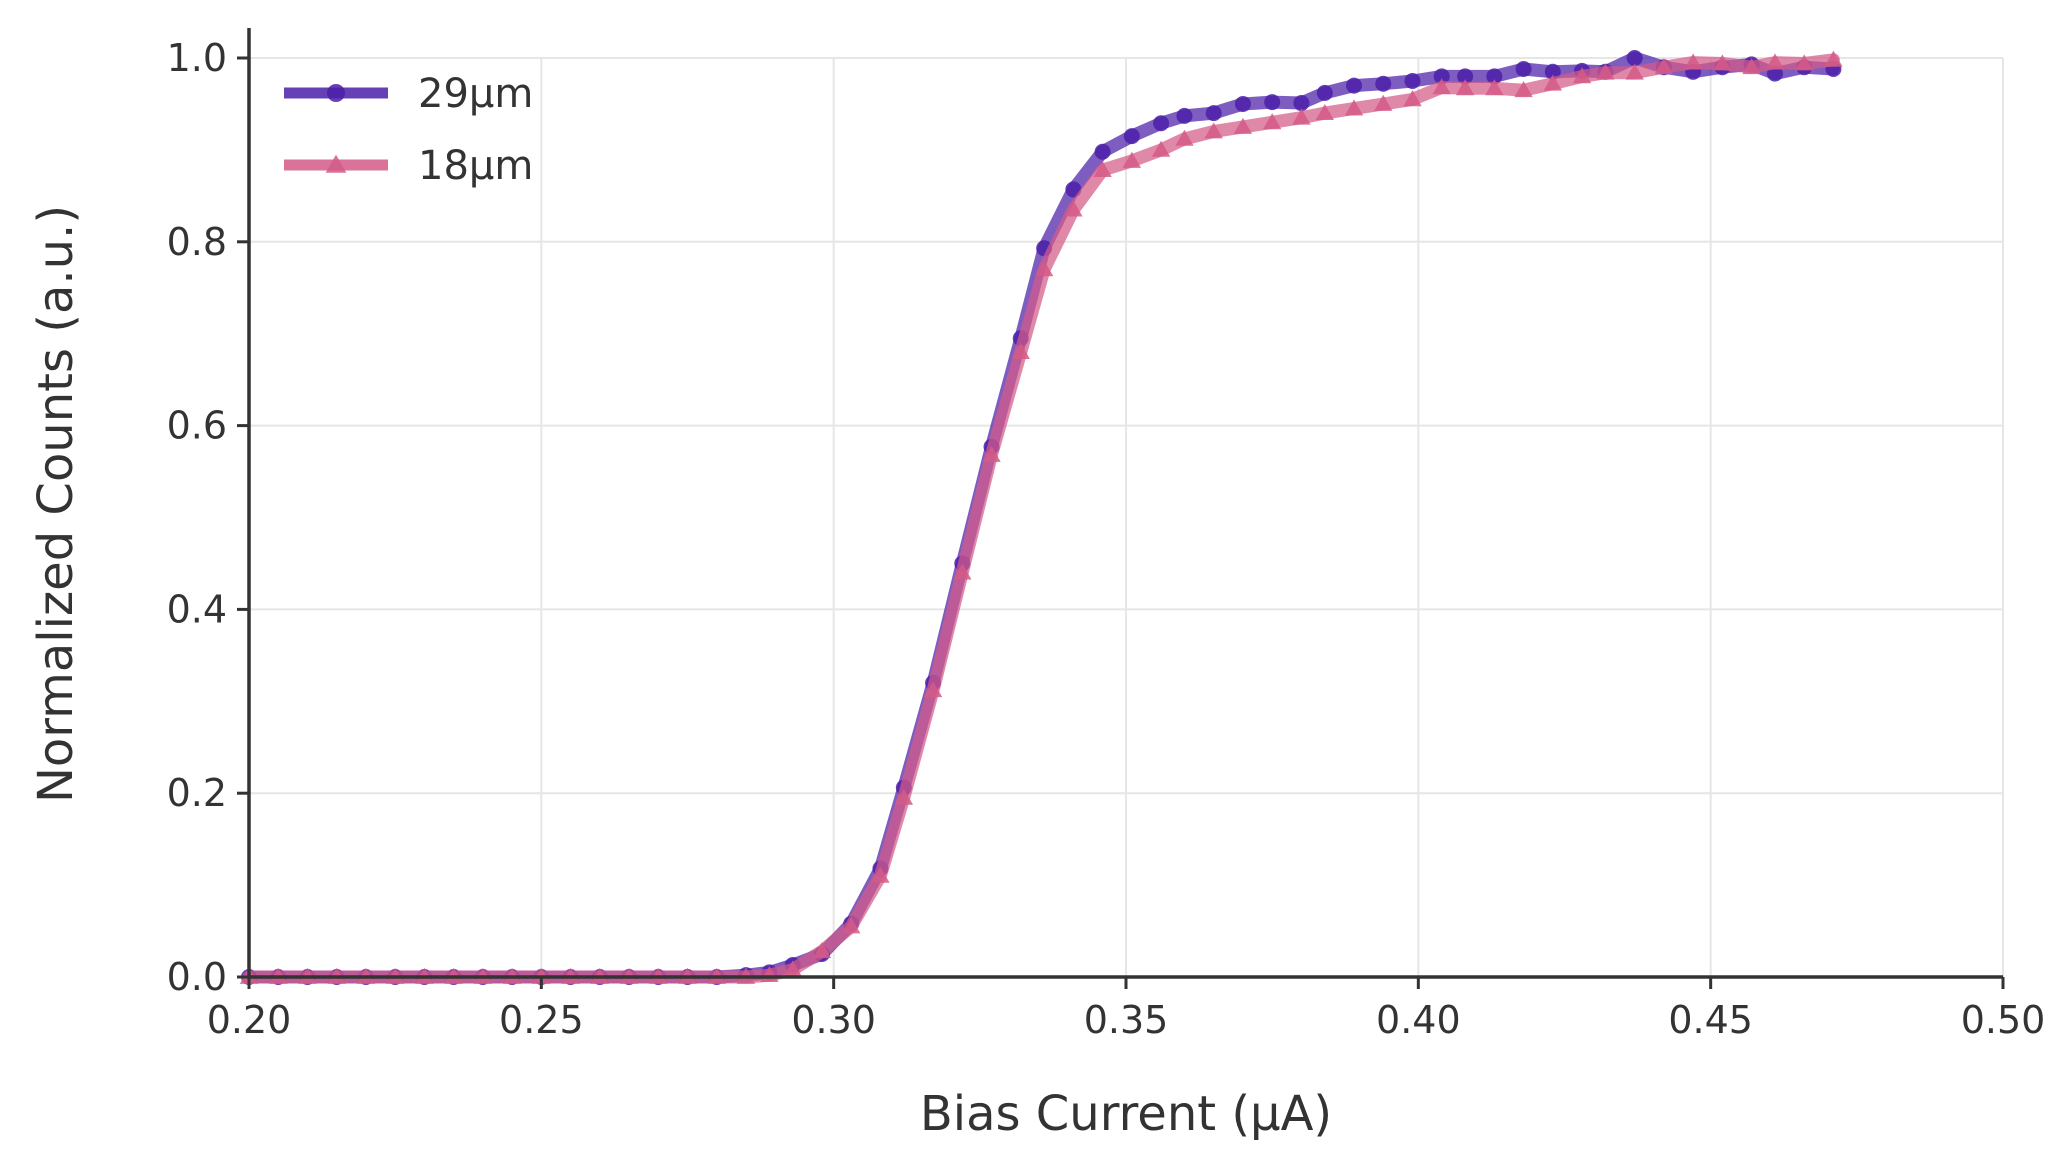 The height and width of the screenshot is (1171, 2070). I want to click on y-tick-label: 0.6, so click(197, 426).